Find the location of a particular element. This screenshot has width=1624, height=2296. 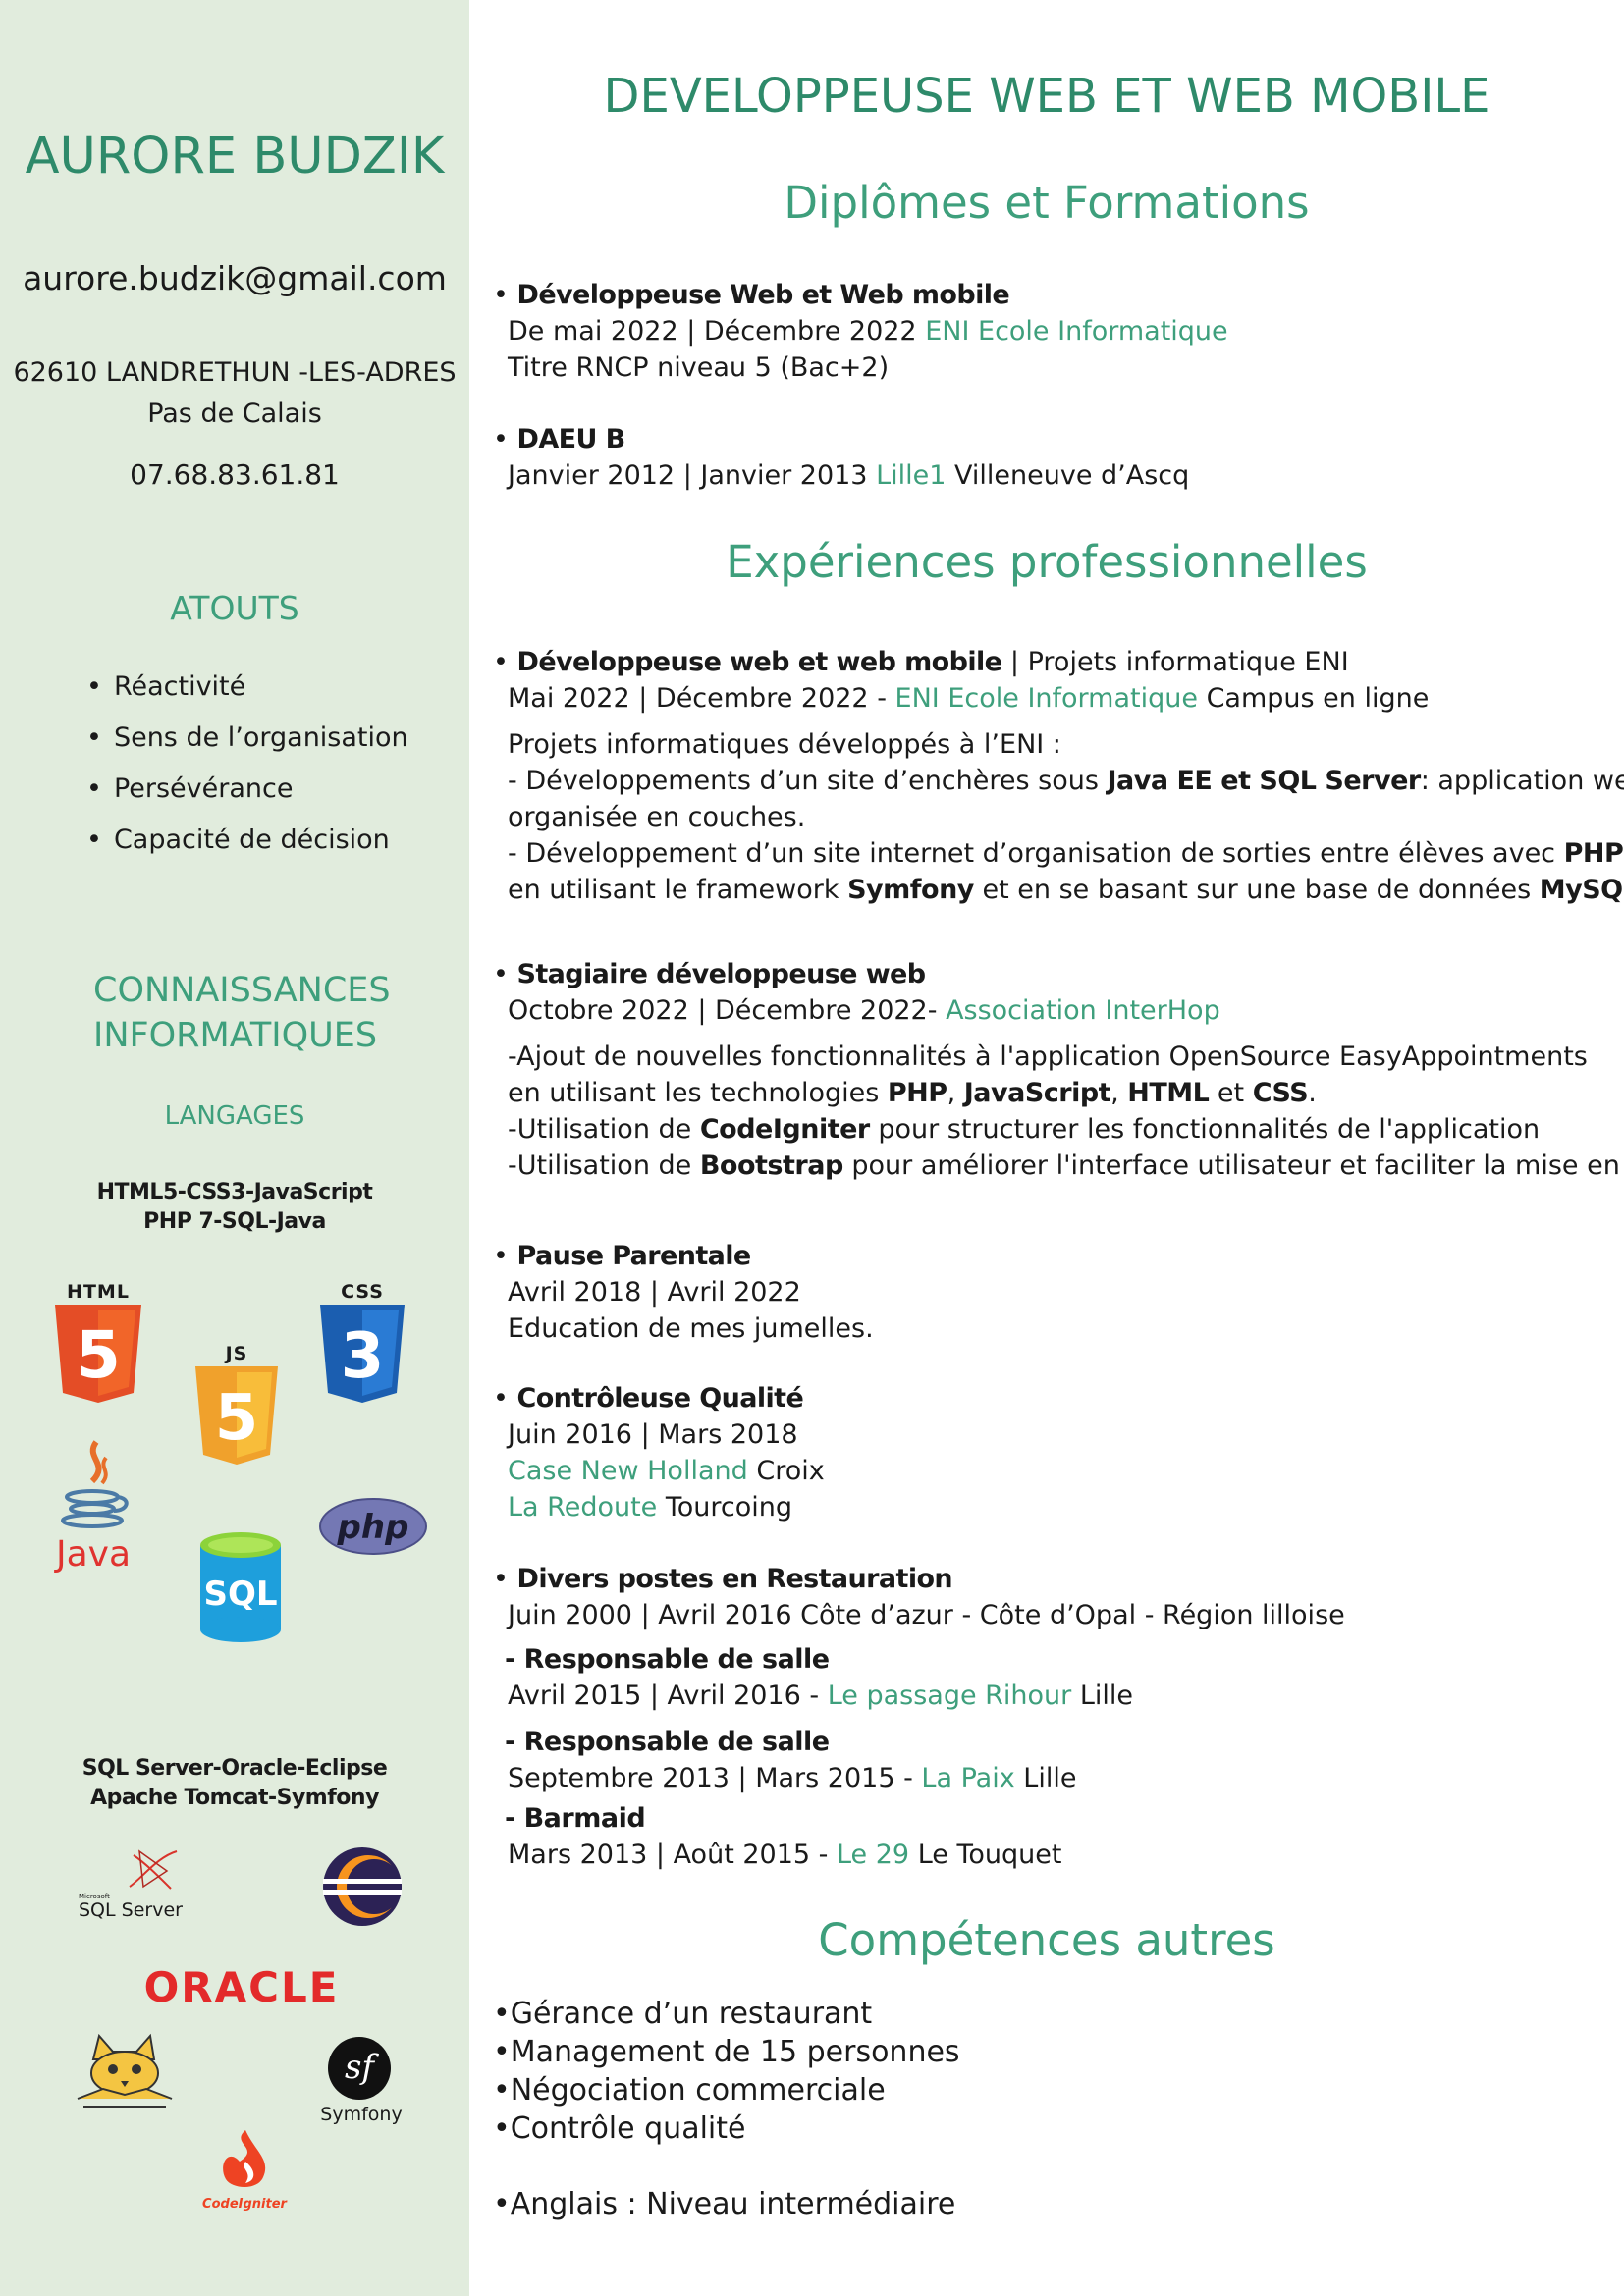

java-logo: Java is located at coordinates (93, 1511).